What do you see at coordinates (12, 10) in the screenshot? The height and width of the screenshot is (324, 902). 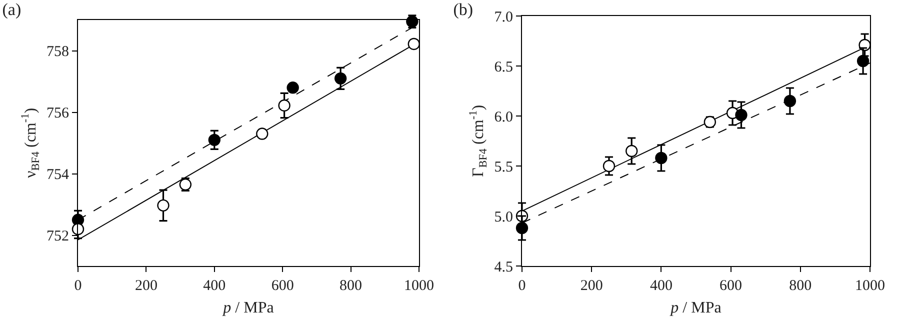 I see `chart-title: (a)` at bounding box center [12, 10].